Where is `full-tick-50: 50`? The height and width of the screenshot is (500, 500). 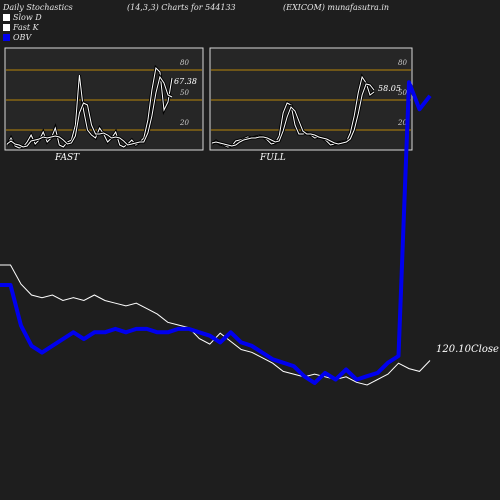 full-tick-50: 50 is located at coordinates (402, 93).